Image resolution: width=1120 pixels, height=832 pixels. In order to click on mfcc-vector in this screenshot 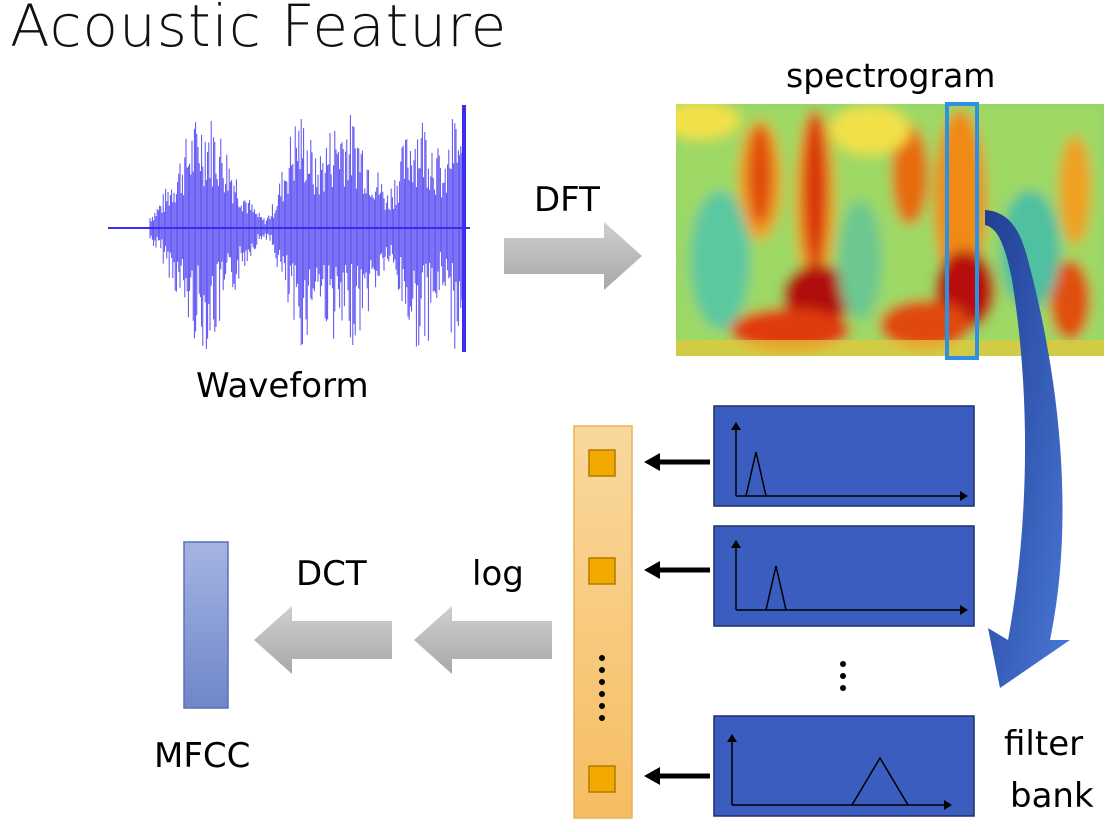, I will do `click(206, 625)`.